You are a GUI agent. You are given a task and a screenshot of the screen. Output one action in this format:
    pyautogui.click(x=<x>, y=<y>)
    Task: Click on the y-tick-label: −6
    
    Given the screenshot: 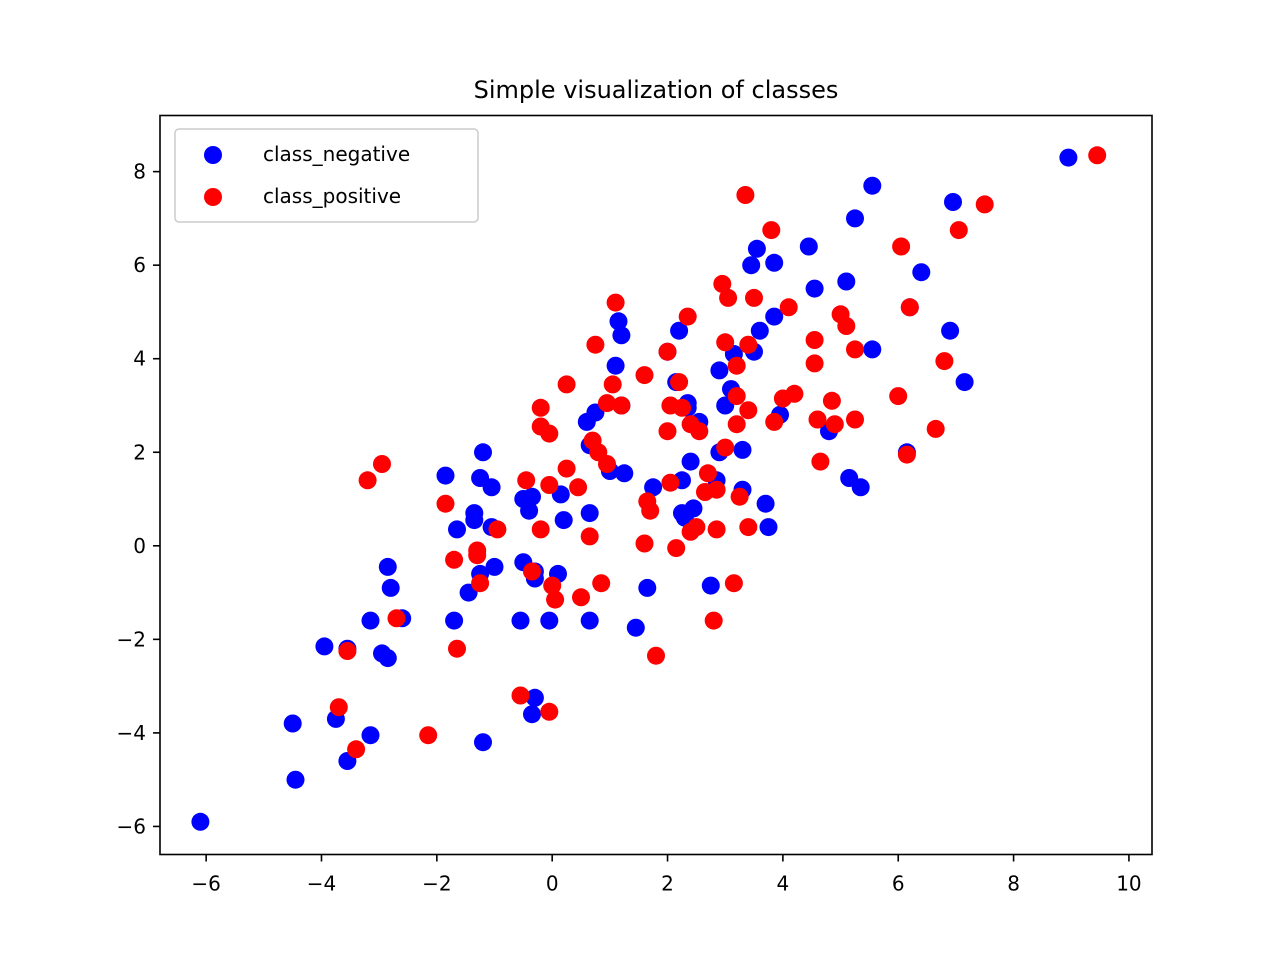 What is the action you would take?
    pyautogui.click(x=131, y=826)
    